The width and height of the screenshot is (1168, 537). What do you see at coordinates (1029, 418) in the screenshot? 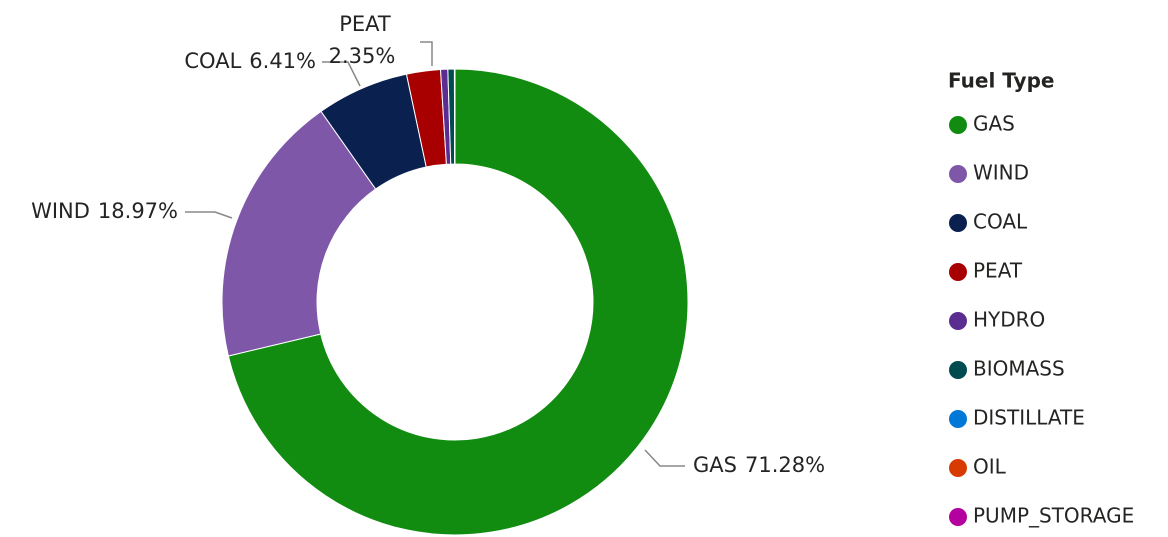
I see `legend-label: DISTILLATE` at bounding box center [1029, 418].